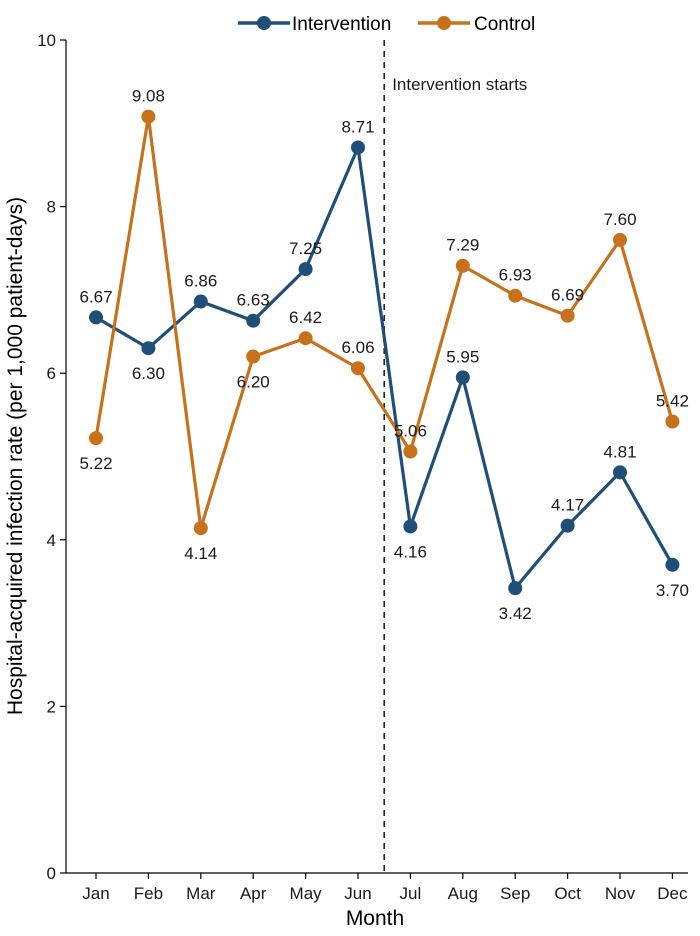 This screenshot has width=700, height=936. I want to click on x-tick-label: Feb, so click(148, 893).